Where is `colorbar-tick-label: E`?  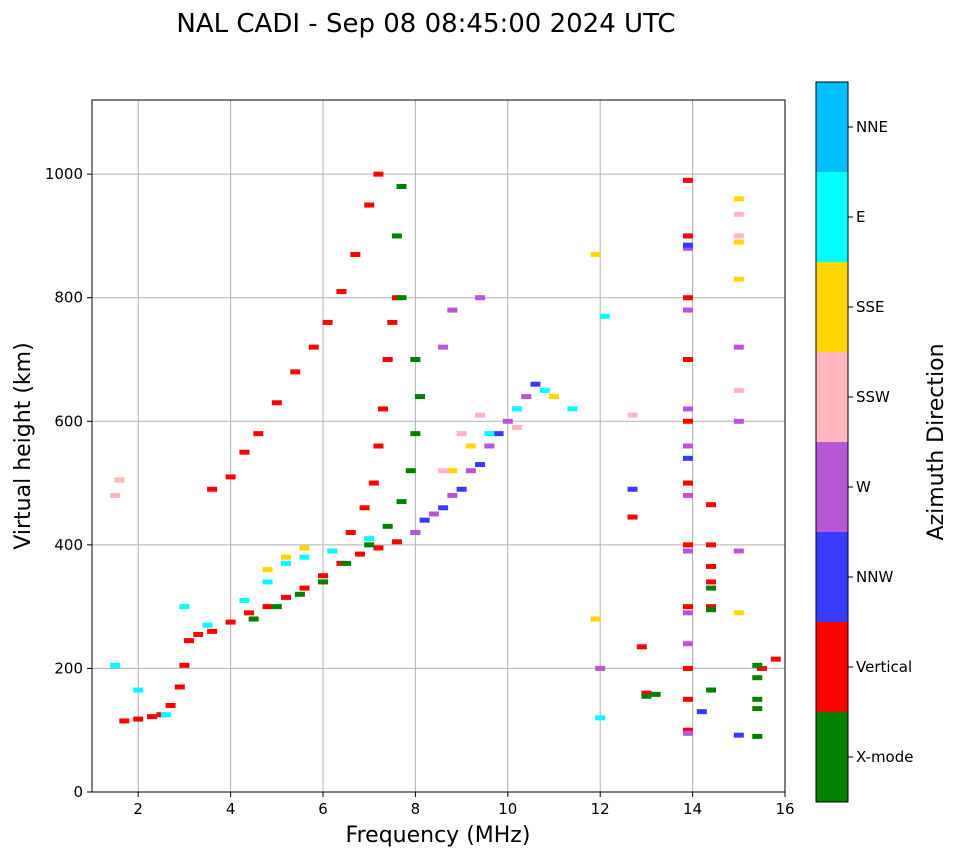
colorbar-tick-label: E is located at coordinates (860, 217).